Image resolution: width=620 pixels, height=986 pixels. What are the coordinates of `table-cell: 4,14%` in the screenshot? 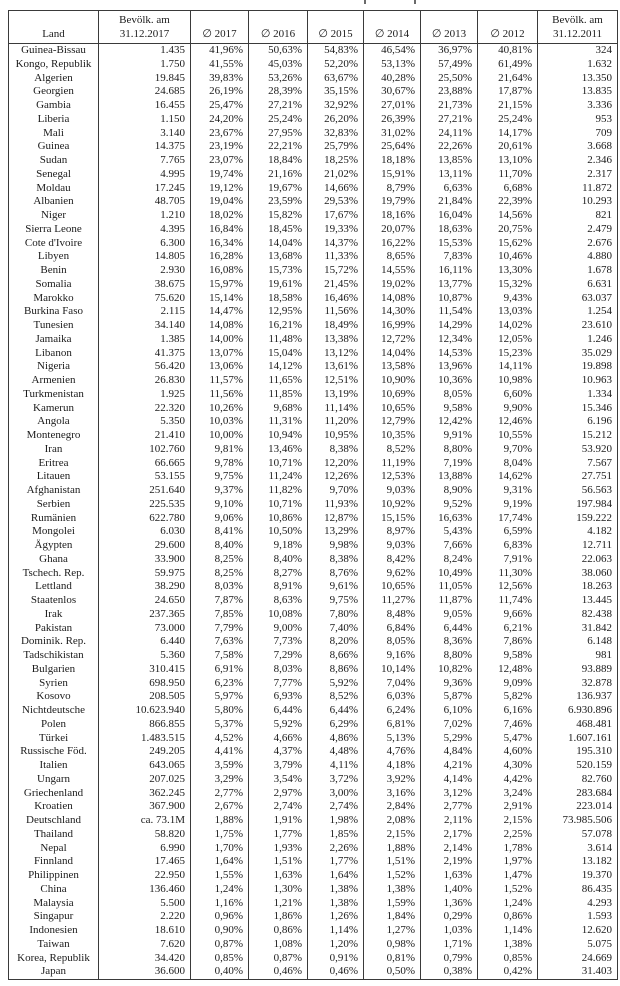 It's located at (449, 779).